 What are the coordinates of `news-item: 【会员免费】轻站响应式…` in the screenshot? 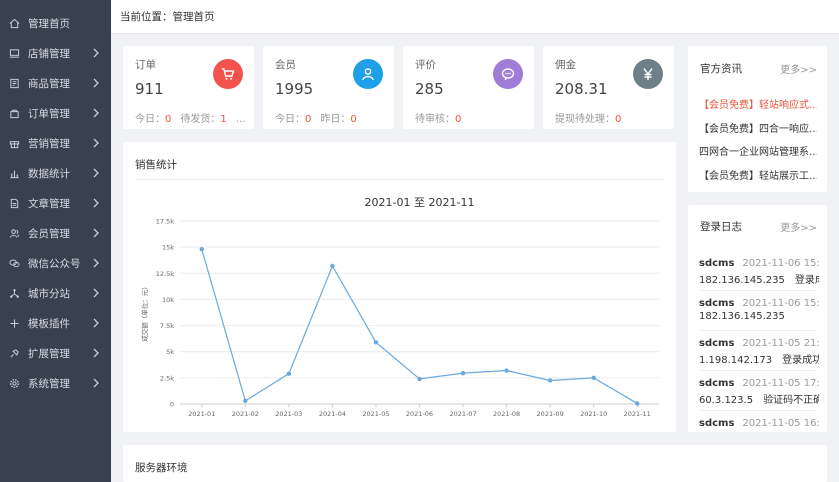 It's located at (758, 105).